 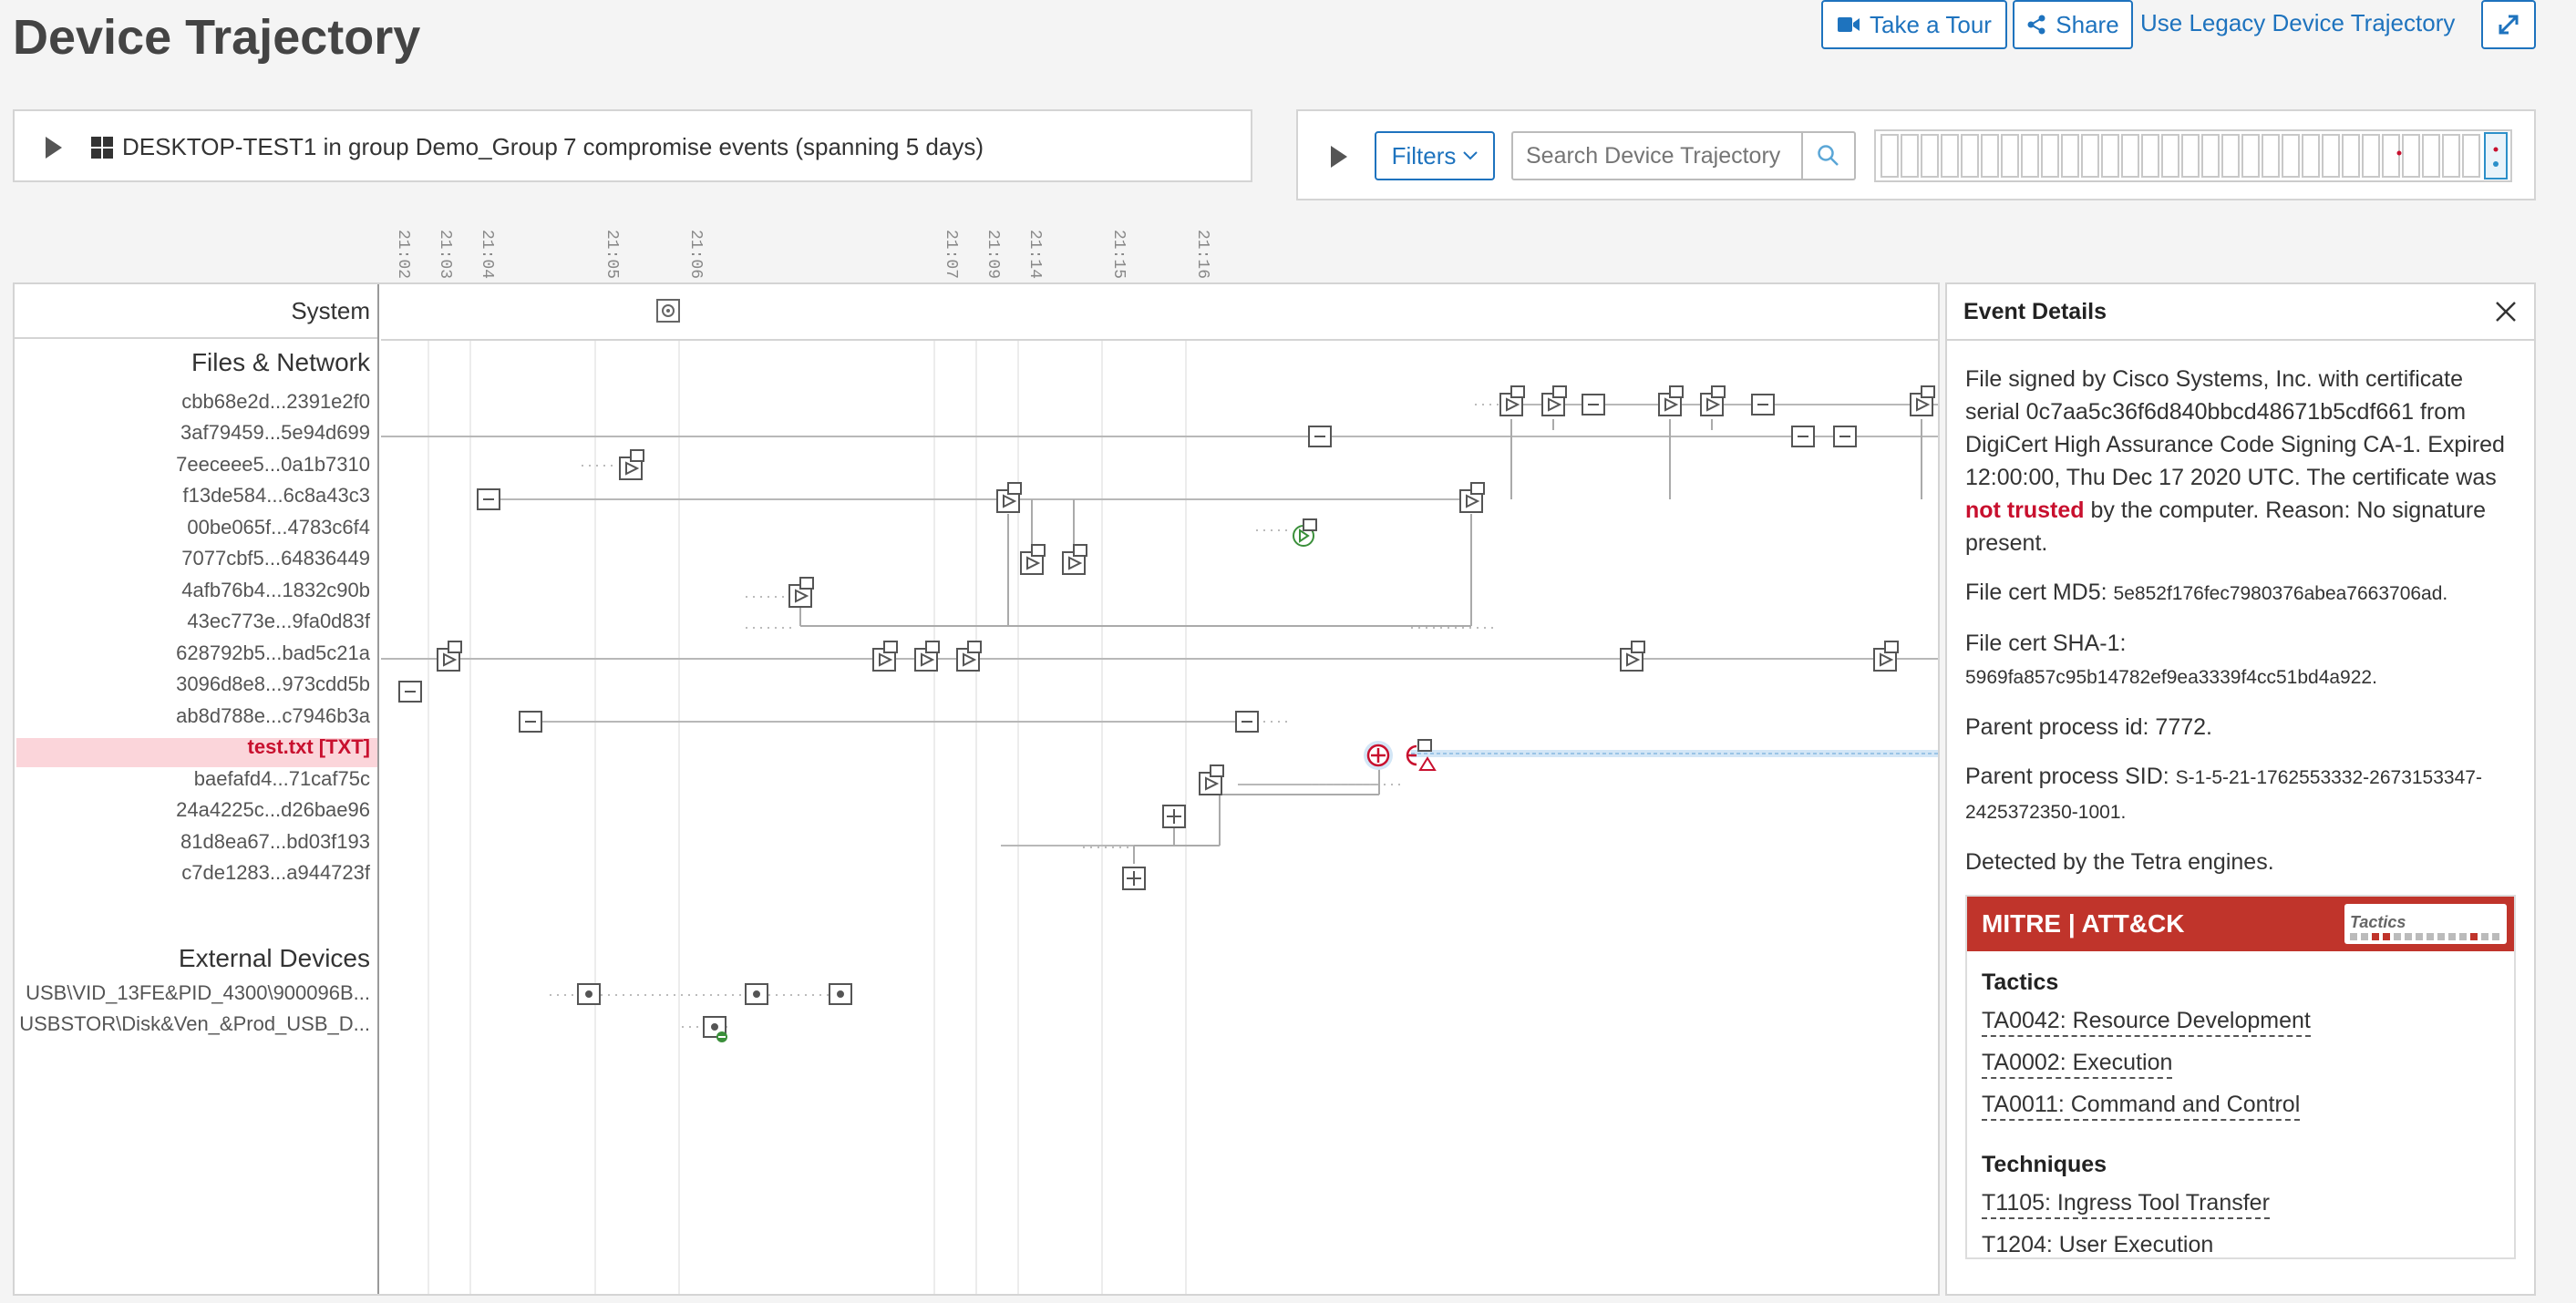 What do you see at coordinates (668, 311) in the screenshot?
I see `system-gear-icon` at bounding box center [668, 311].